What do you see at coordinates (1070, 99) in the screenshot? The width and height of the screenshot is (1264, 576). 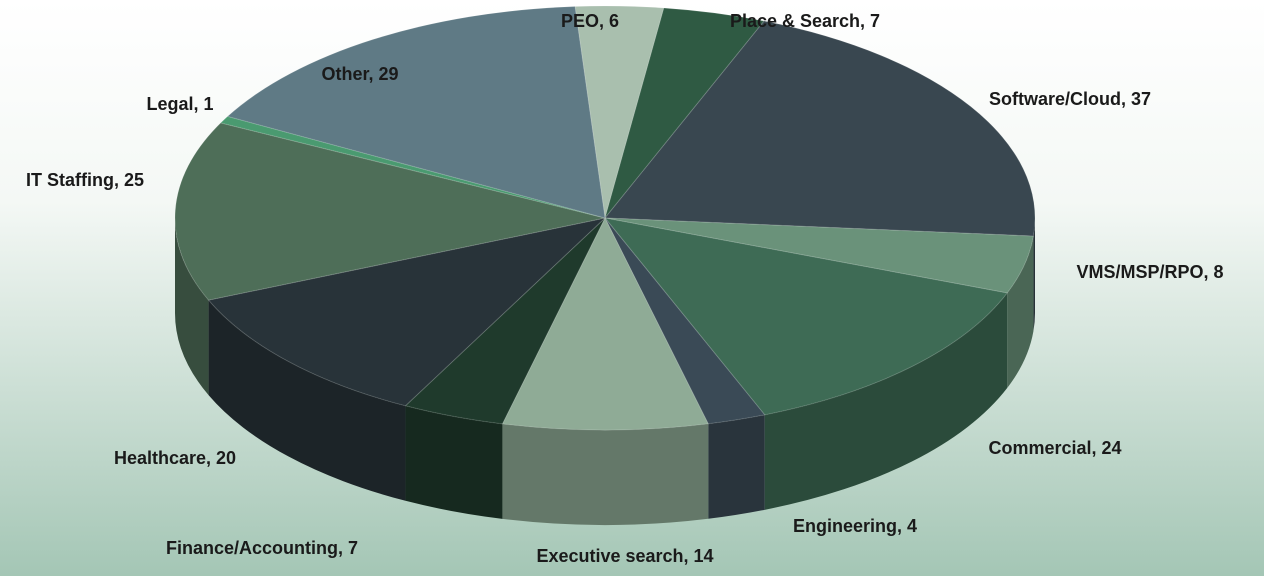 I see `data-label: Software/Cloud, 37` at bounding box center [1070, 99].